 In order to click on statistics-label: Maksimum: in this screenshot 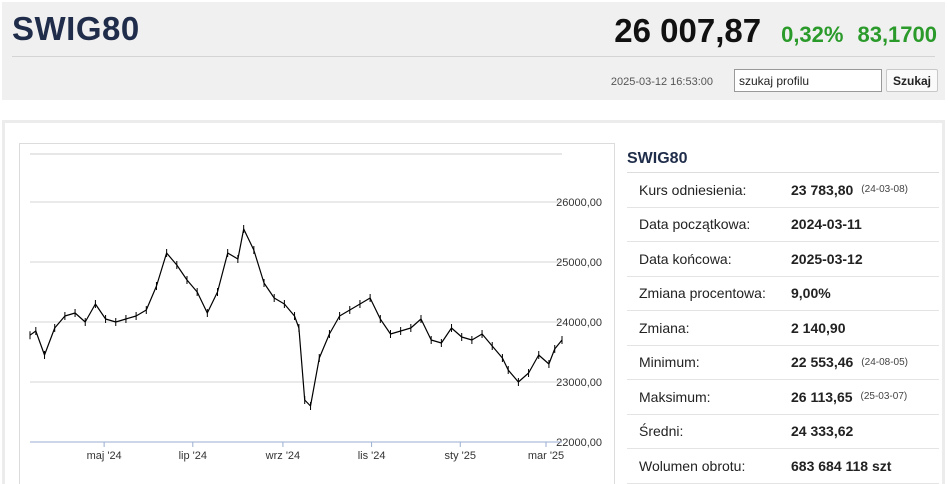, I will do `click(675, 396)`.